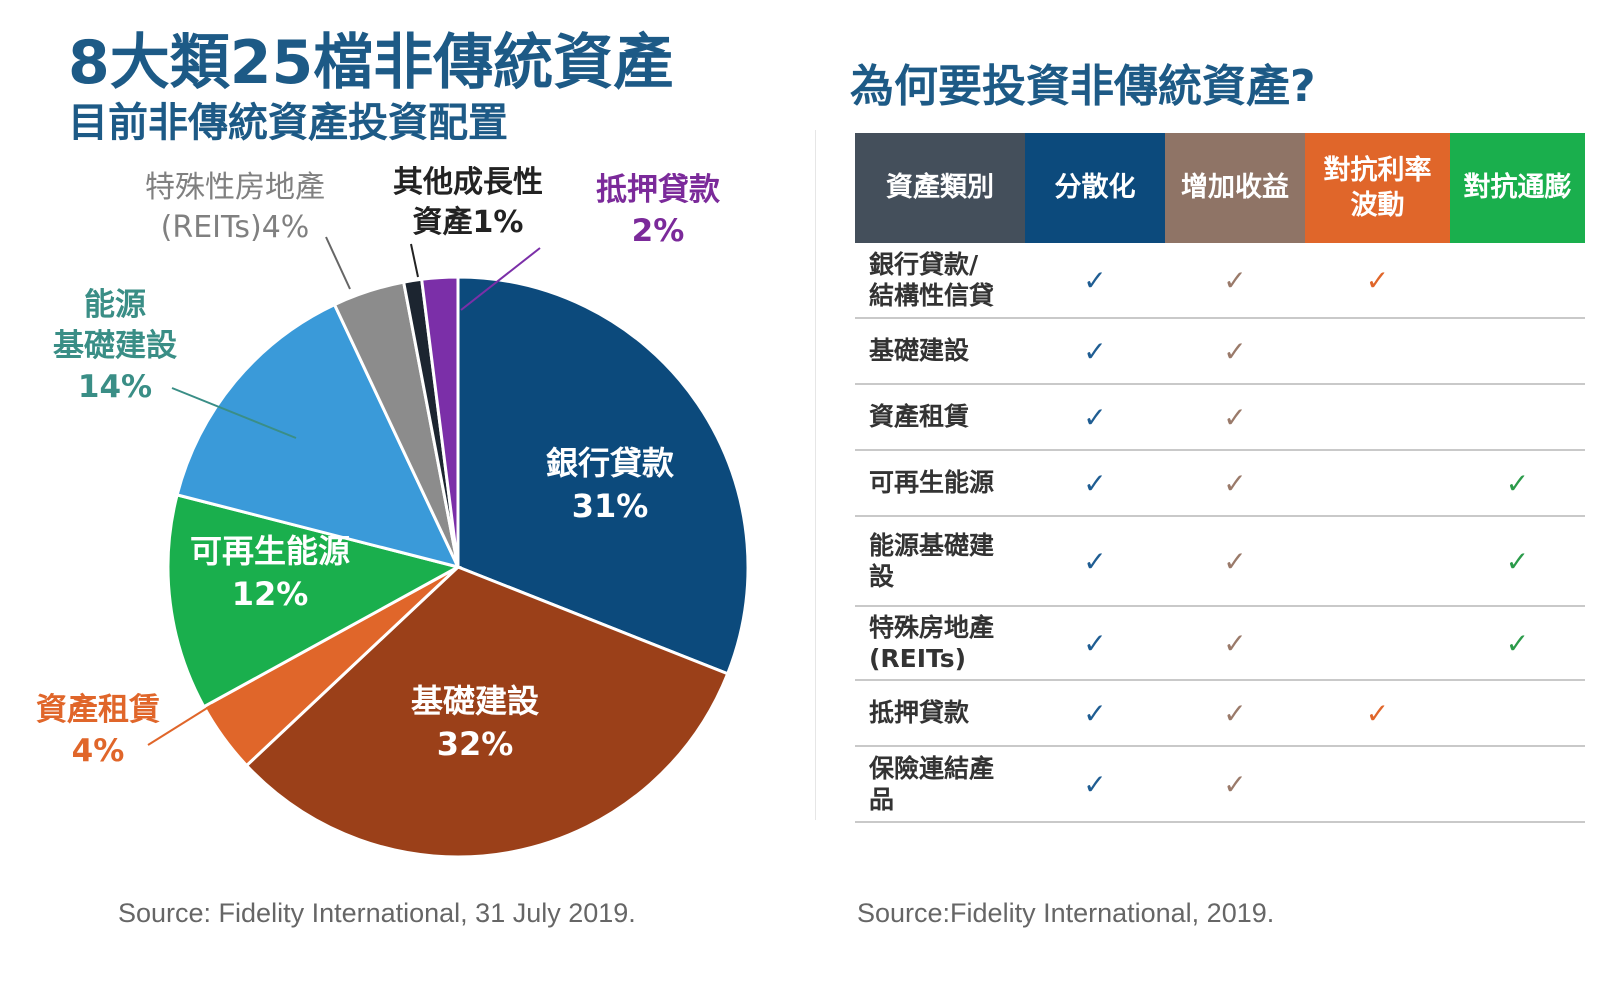 The image size is (1600, 985). What do you see at coordinates (1220, 351) in the screenshot?
I see `table-row: 基礎建設 ✓ ✓` at bounding box center [1220, 351].